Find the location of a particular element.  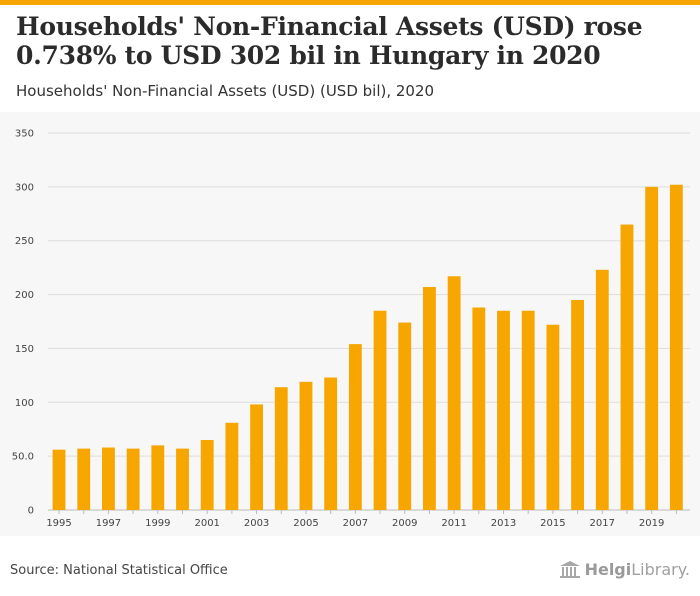

y-tick-label: 50.0 is located at coordinates (23, 457).